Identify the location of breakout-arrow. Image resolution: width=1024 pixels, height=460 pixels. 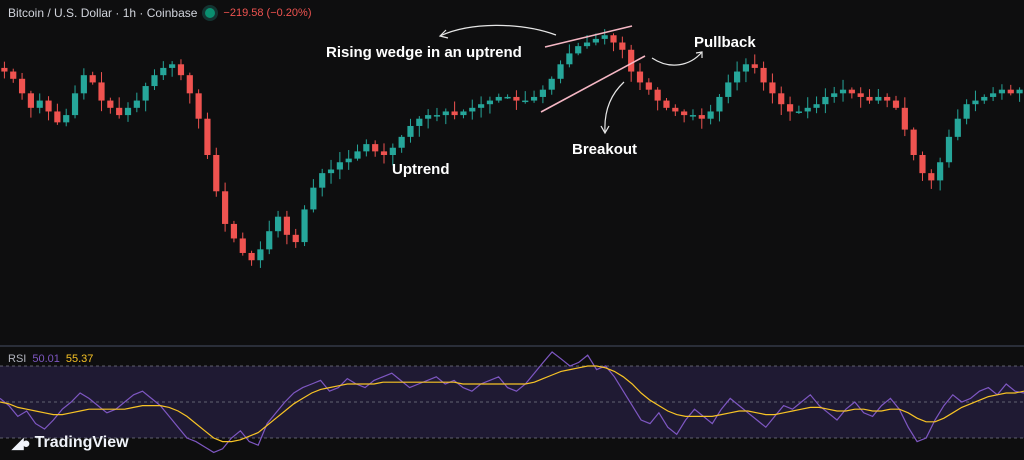
(614, 107).